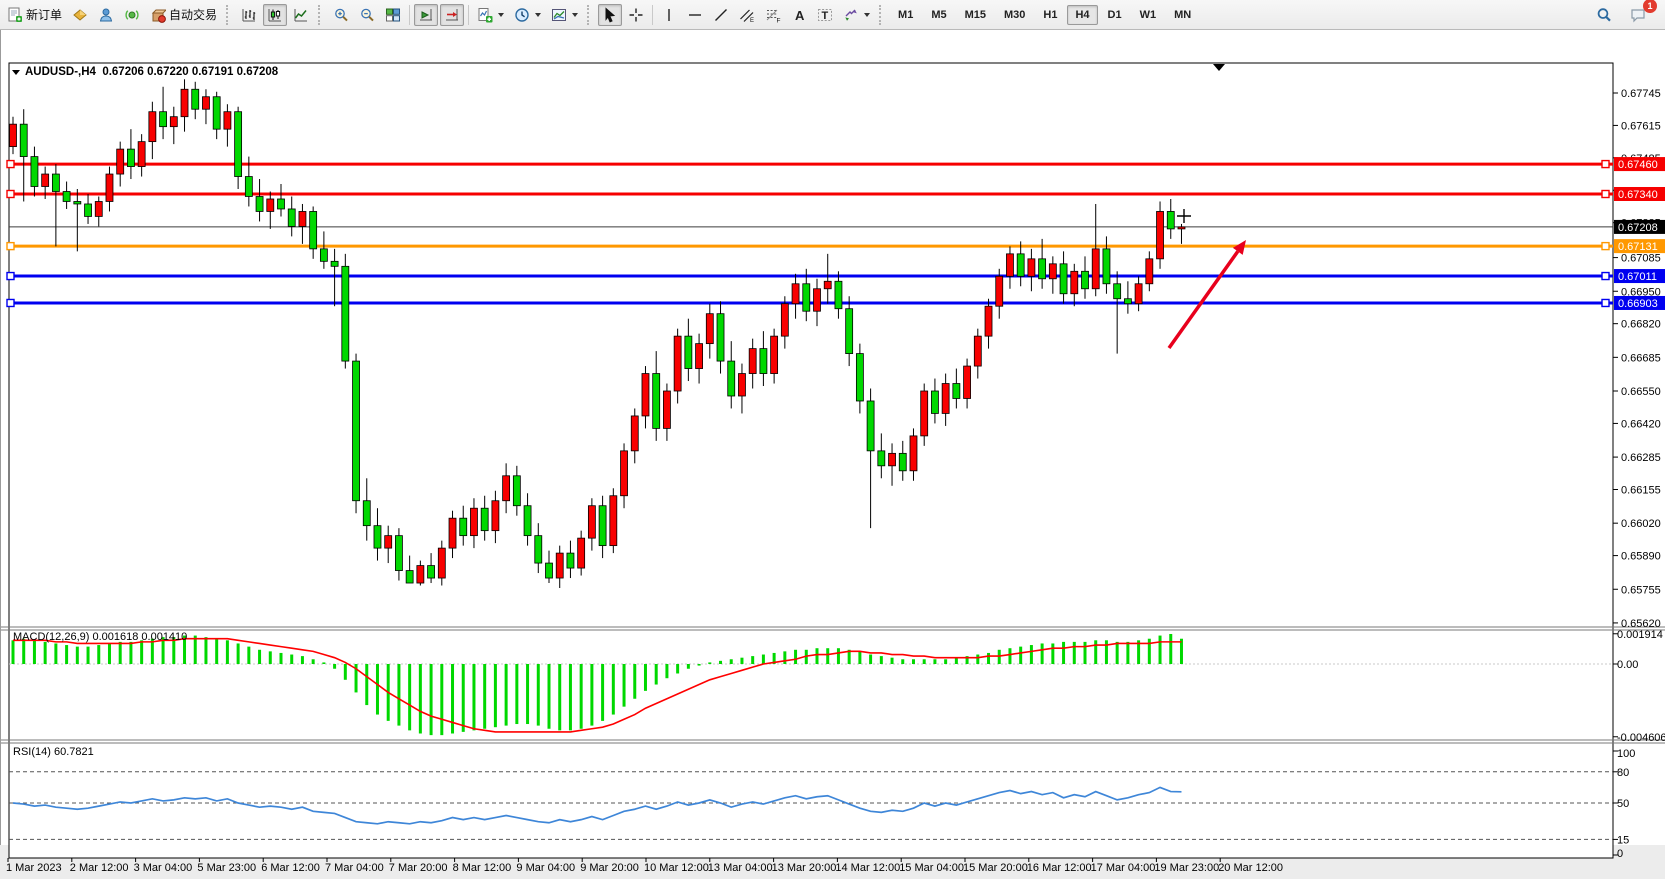 The width and height of the screenshot is (1665, 879). What do you see at coordinates (341, 15) in the screenshot?
I see `toolbar-button-zoom-in` at bounding box center [341, 15].